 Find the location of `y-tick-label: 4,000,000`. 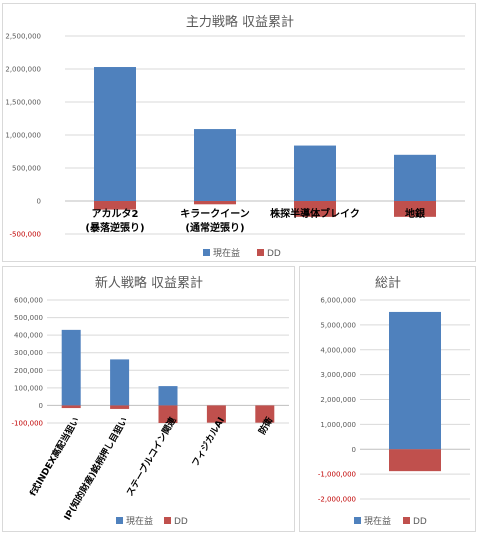

y-tick-label: 4,000,000 is located at coordinates (338, 350).